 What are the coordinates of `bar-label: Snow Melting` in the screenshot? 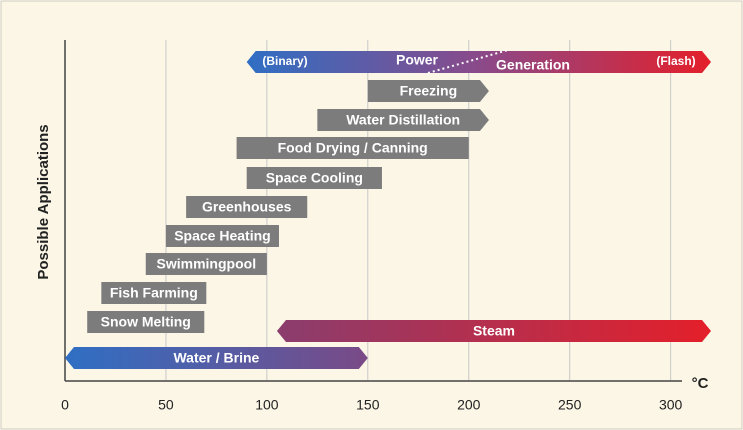 It's located at (146, 322).